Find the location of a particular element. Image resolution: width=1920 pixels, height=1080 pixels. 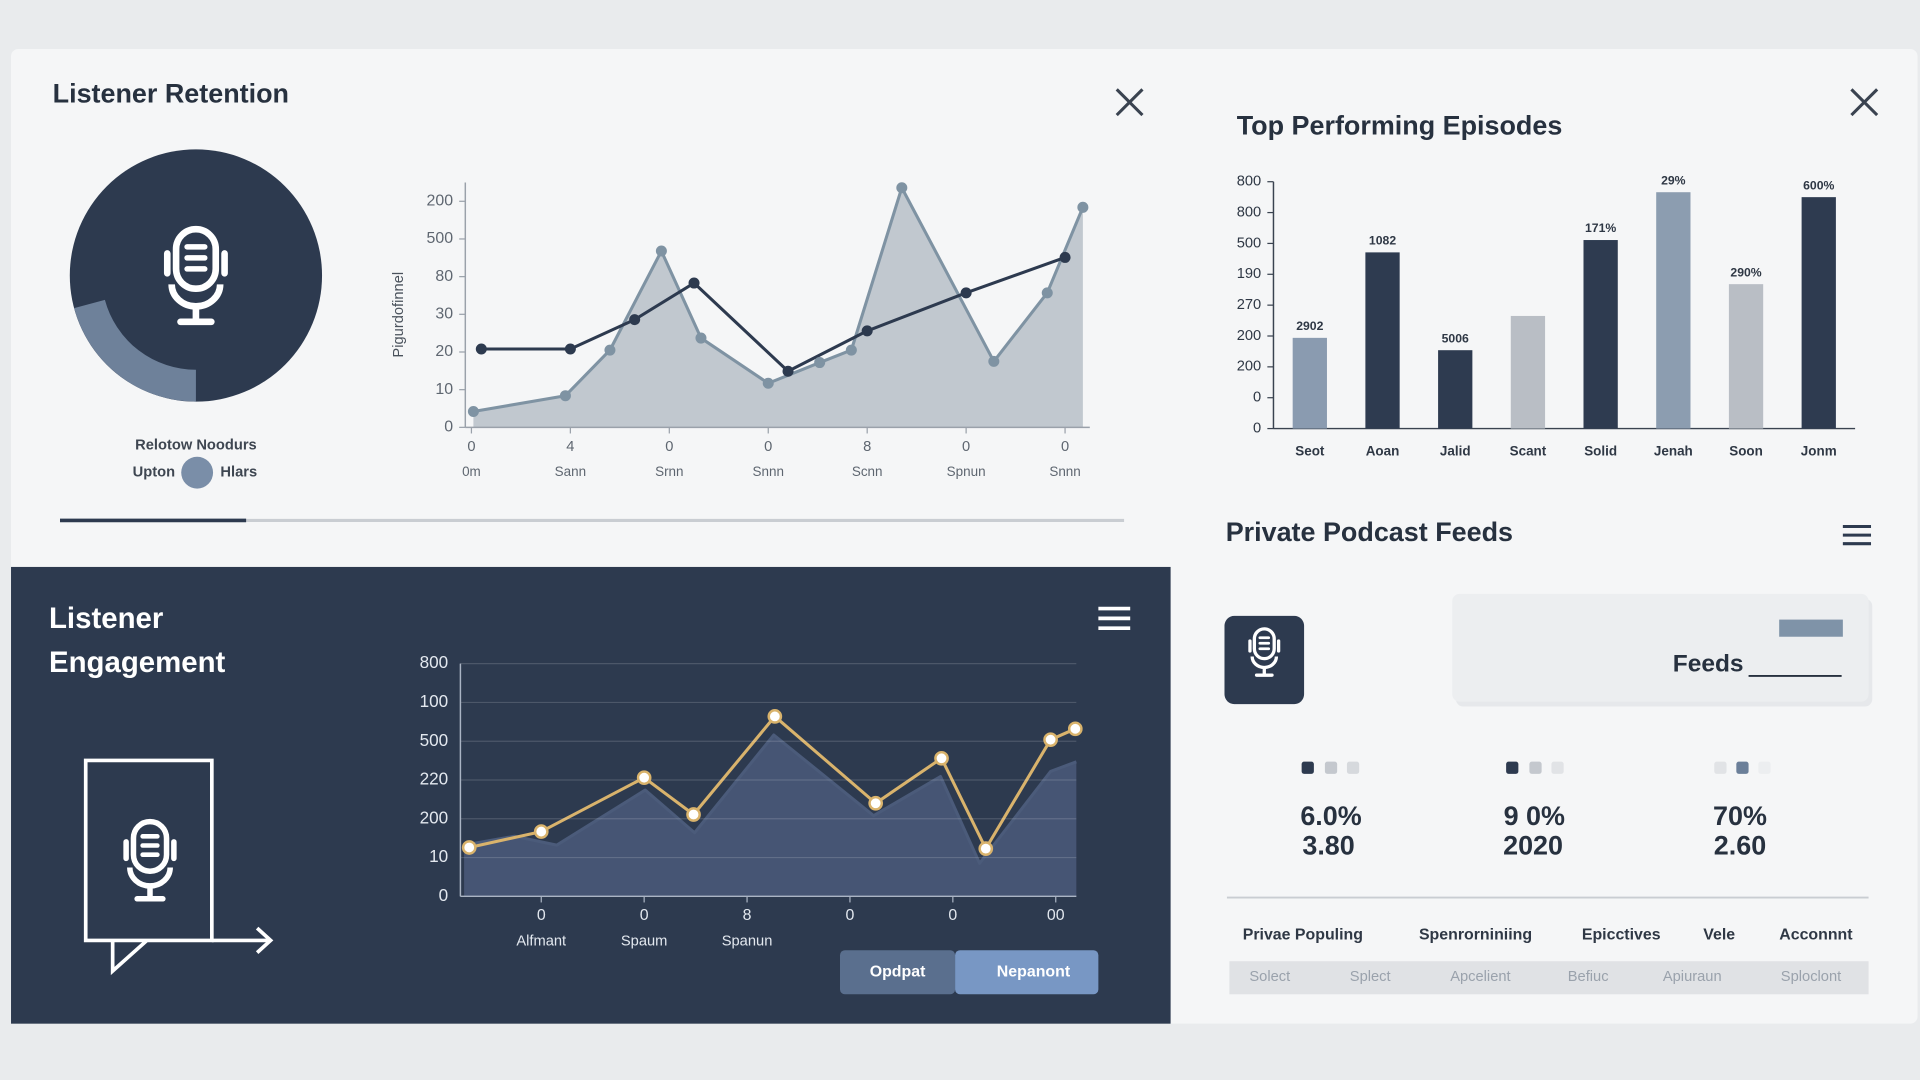

value-label: 290% is located at coordinates (1745, 272).